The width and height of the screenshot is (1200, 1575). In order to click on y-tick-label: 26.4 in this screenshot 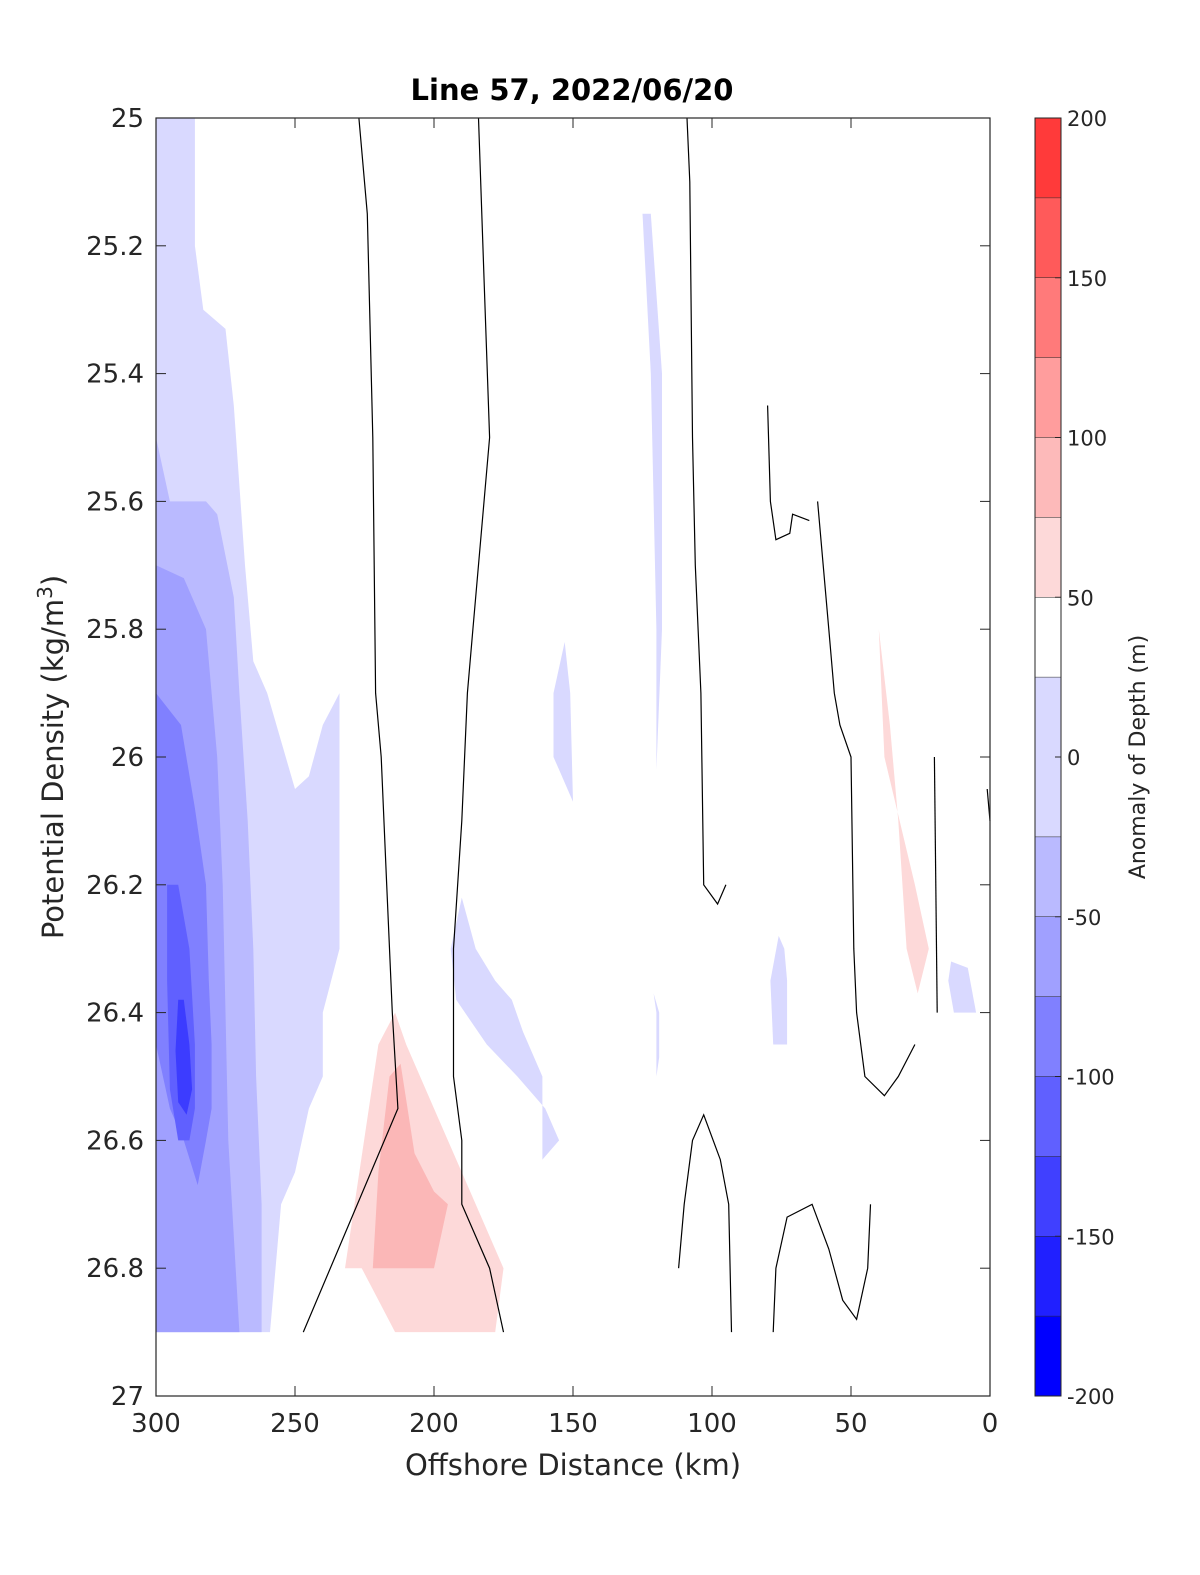, I will do `click(115, 1014)`.